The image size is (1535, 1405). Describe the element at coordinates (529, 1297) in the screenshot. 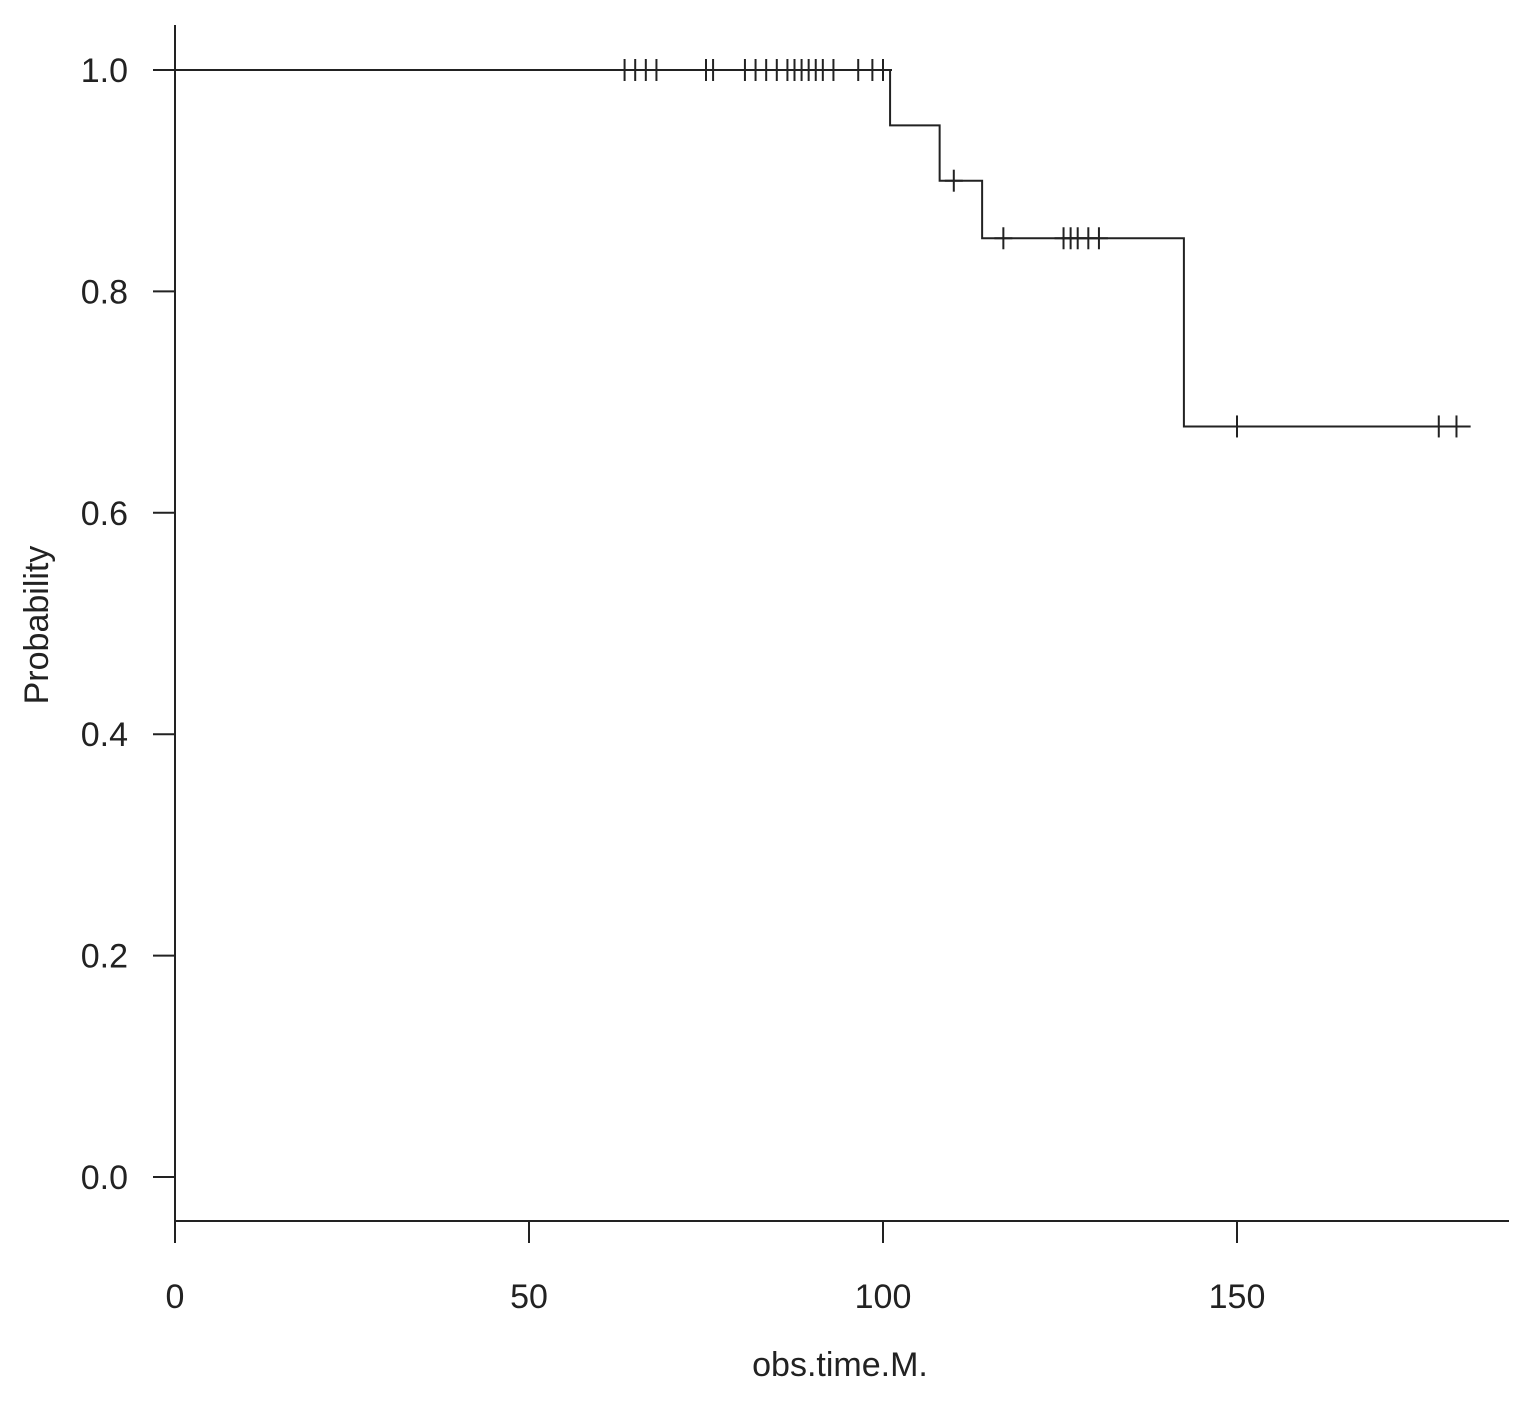

I see `x-tick-label-50: 50` at that location.